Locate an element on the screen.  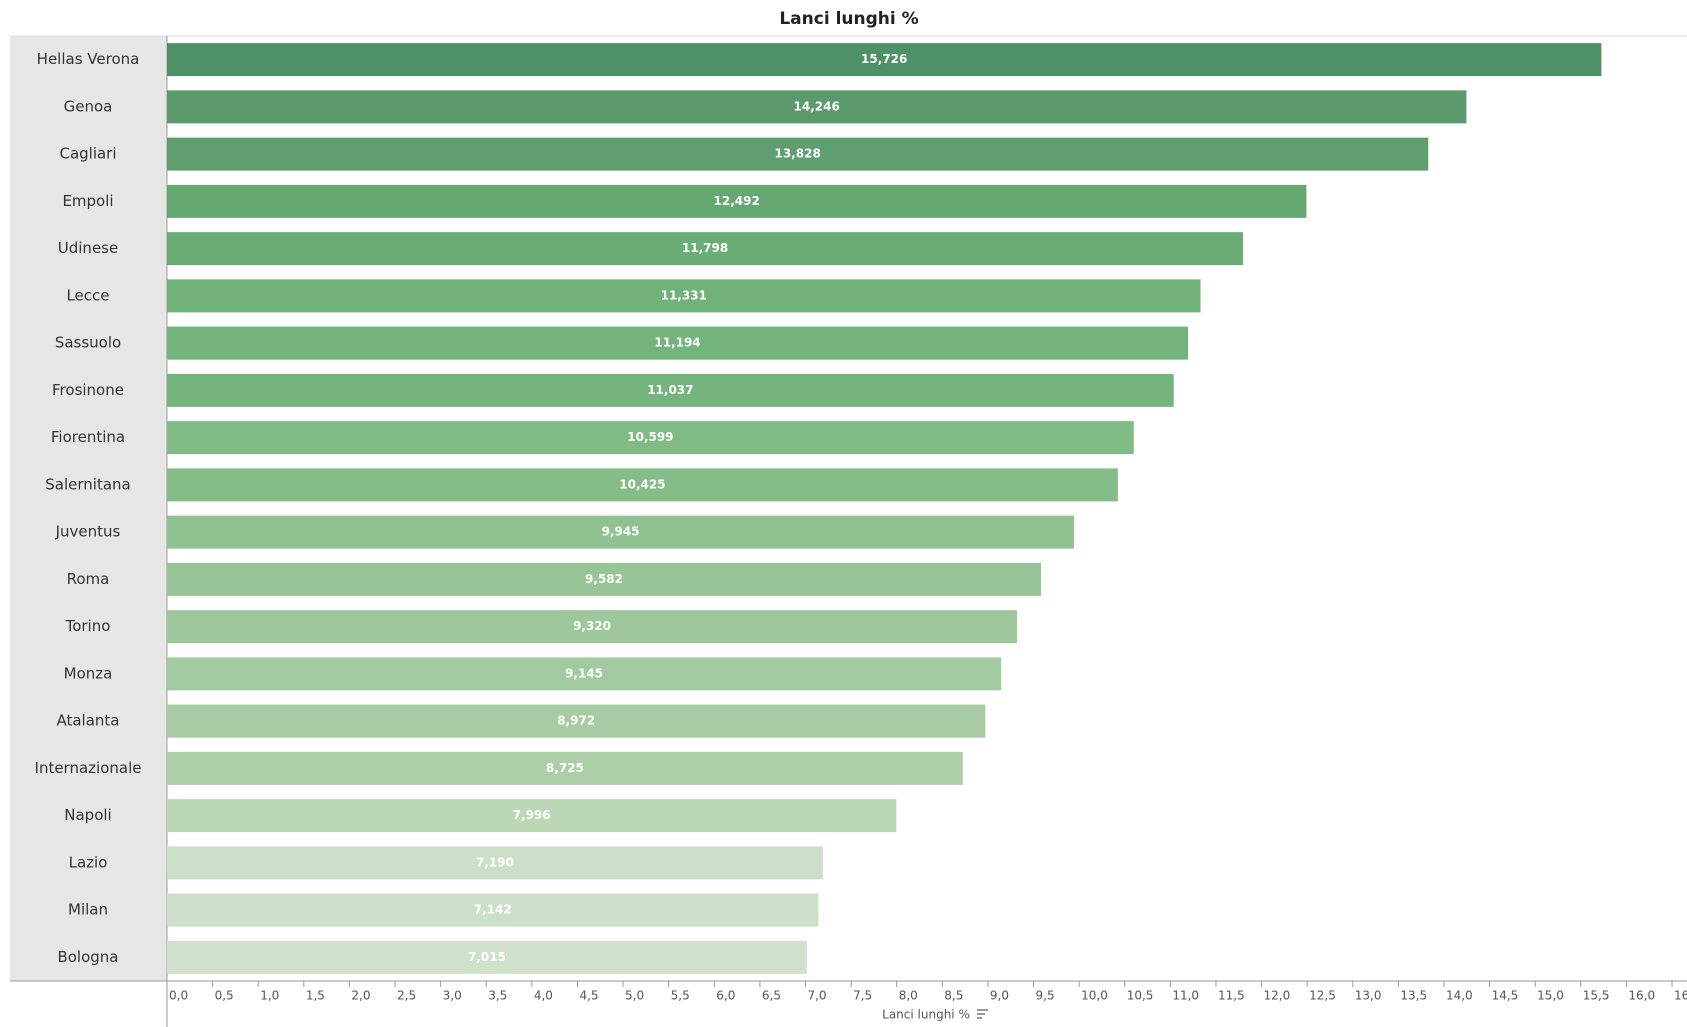
value-label: 8,725 is located at coordinates (565, 768).